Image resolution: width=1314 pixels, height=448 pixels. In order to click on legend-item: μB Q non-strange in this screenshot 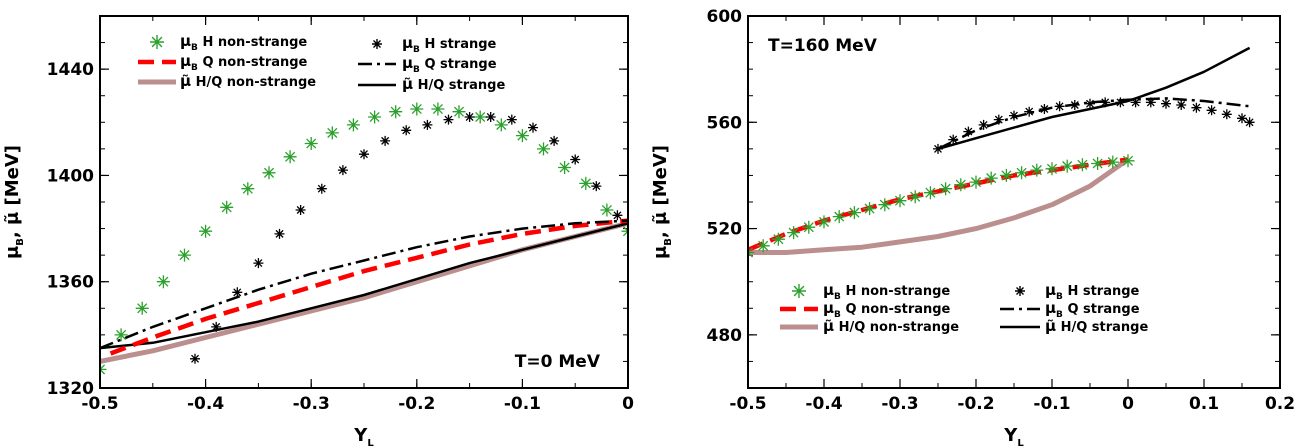, I will do `click(865, 309)`.